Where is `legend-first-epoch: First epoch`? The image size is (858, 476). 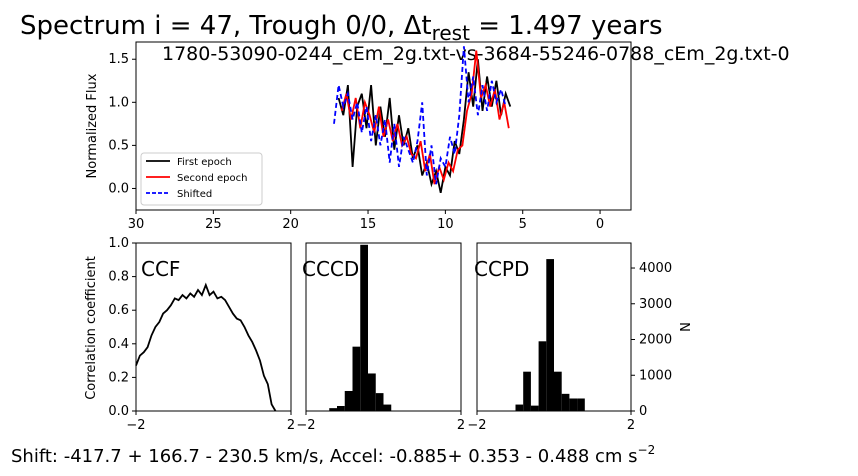 legend-first-epoch: First epoch is located at coordinates (204, 162).